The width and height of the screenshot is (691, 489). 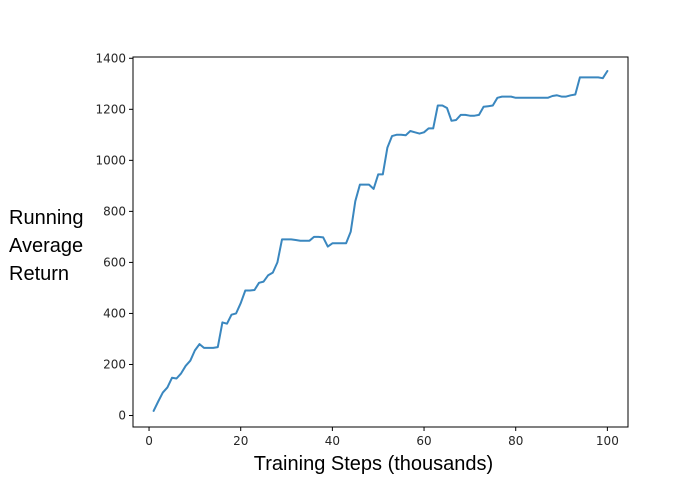 What do you see at coordinates (607, 441) in the screenshot?
I see `x-tick-label: 100` at bounding box center [607, 441].